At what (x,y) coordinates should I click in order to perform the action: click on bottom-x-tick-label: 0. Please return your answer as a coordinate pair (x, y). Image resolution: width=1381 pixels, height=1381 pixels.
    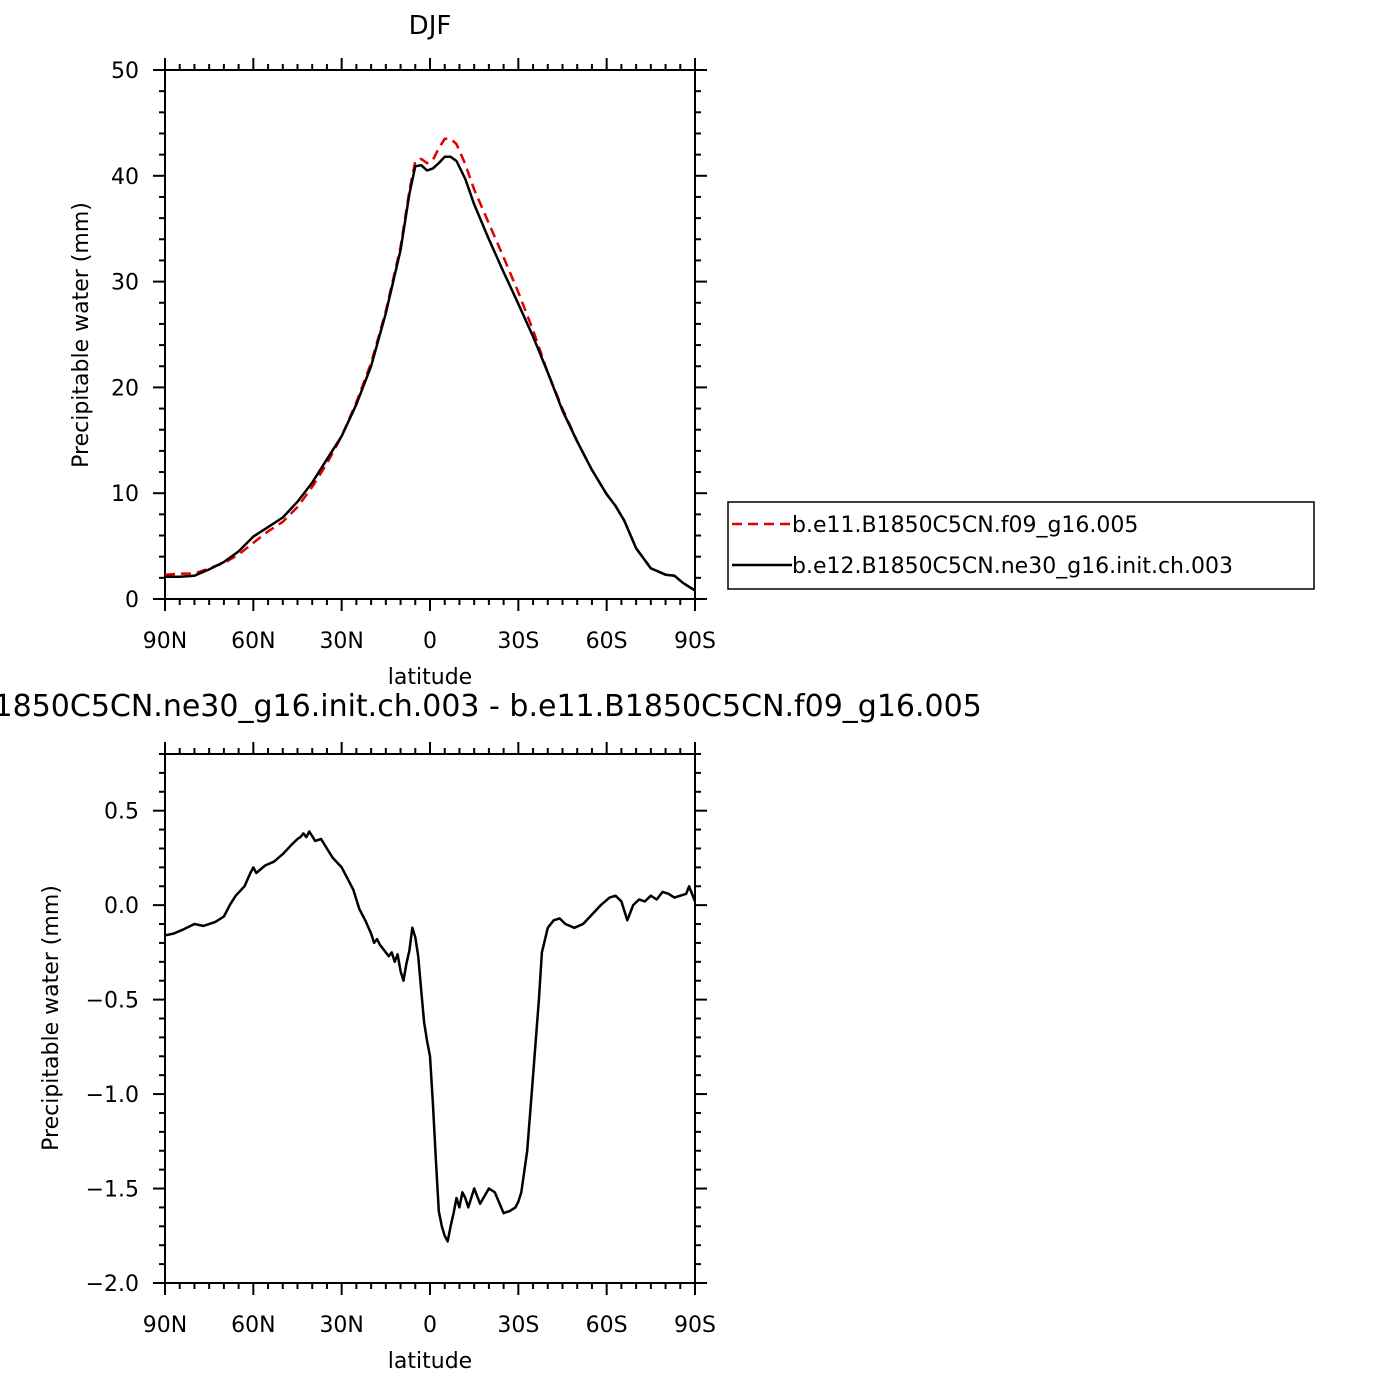
    Looking at the image, I should click on (430, 1325).